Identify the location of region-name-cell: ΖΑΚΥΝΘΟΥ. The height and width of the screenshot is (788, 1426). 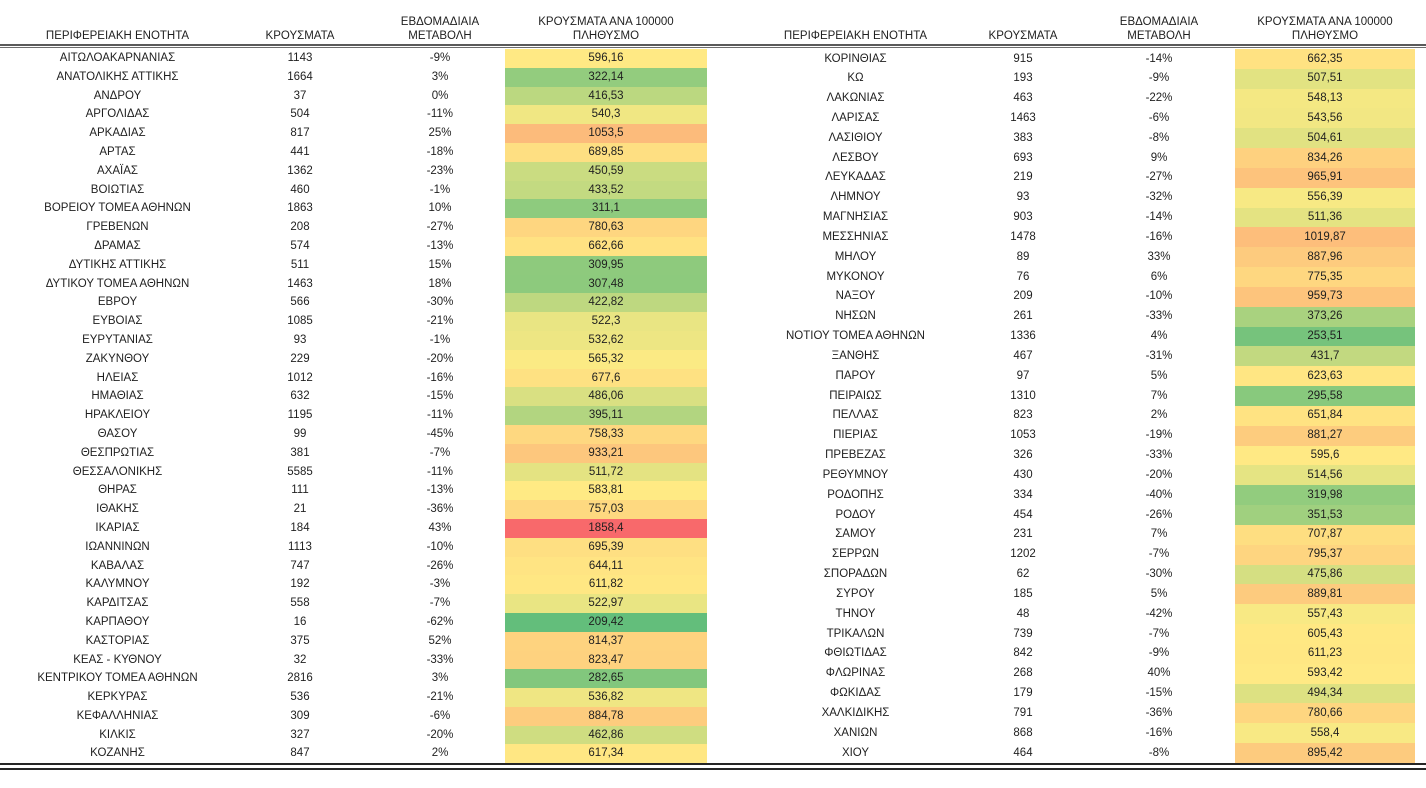
(117, 358).